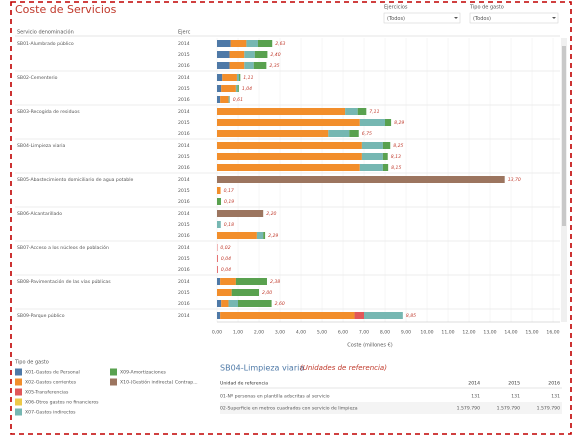  What do you see at coordinates (48, 112) in the screenshot?
I see `service-label: SB03-Recogida de residuos` at bounding box center [48, 112].